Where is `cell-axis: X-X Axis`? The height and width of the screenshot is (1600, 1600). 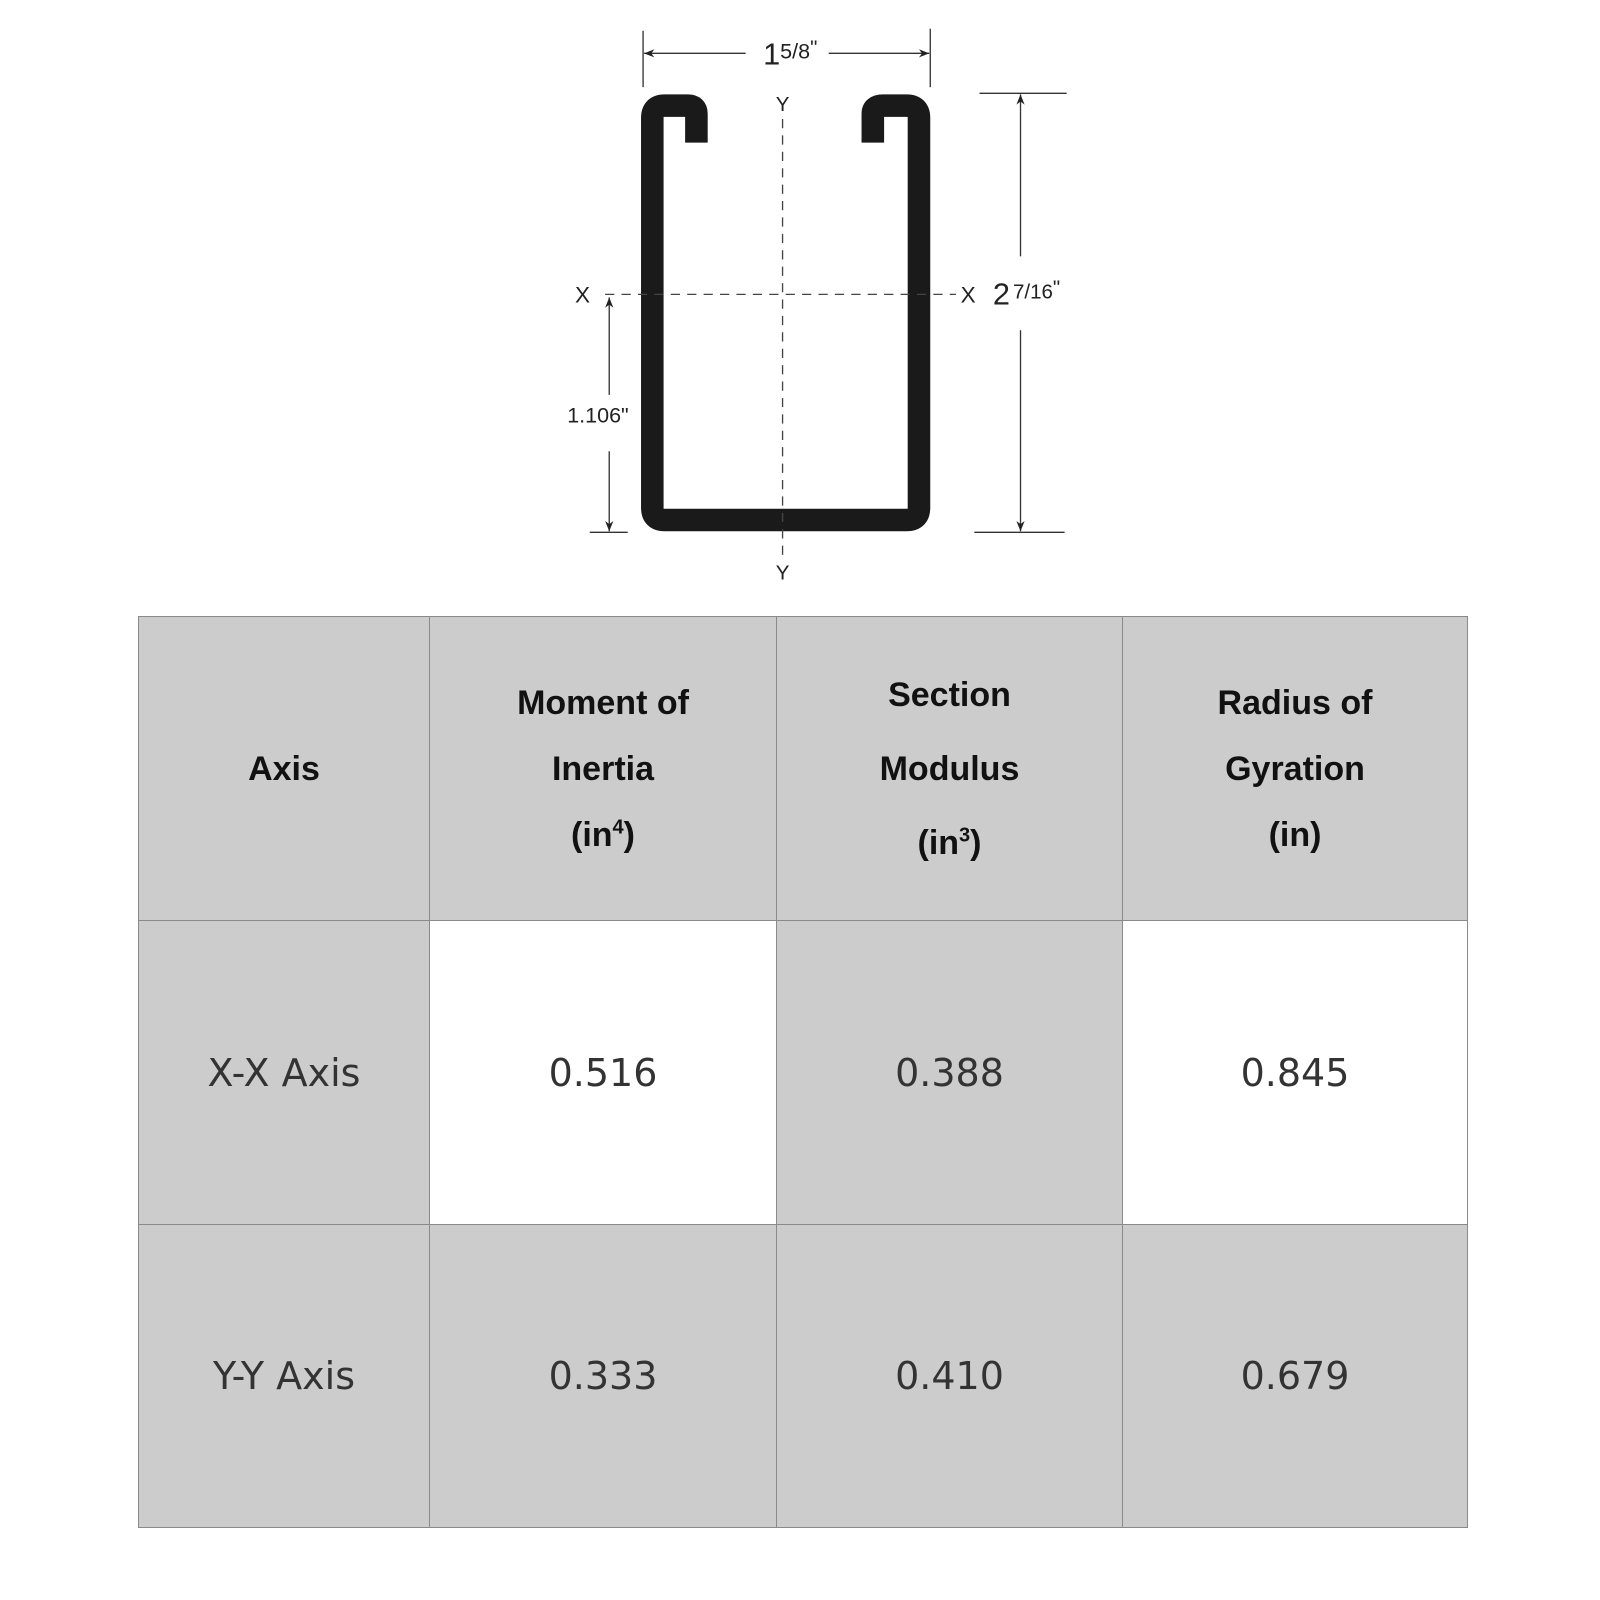 cell-axis: X-X Axis is located at coordinates (284, 1072).